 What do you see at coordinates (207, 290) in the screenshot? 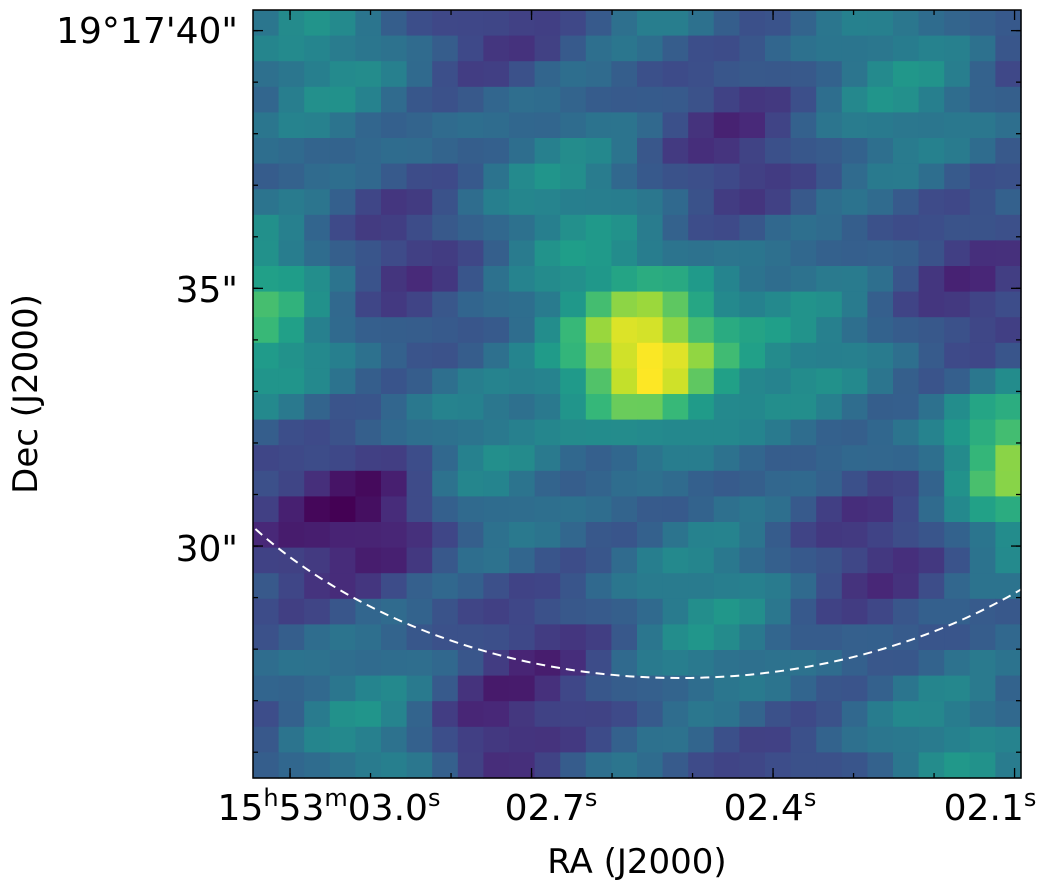
I see `y-tick-label-2: 35"` at bounding box center [207, 290].